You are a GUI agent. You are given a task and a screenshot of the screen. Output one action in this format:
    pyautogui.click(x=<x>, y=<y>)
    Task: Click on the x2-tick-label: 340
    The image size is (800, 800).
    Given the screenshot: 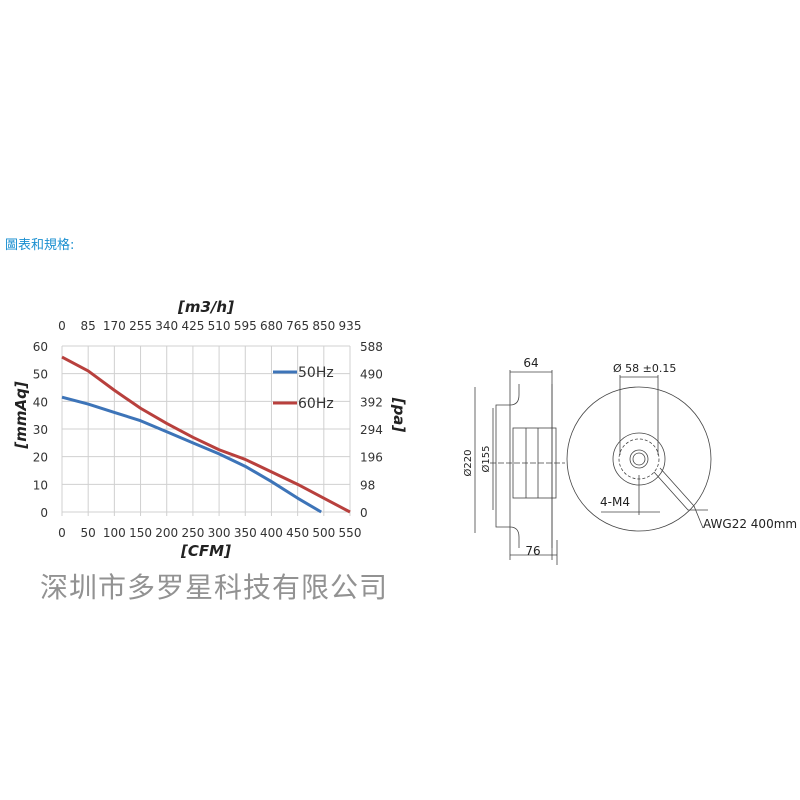 What is the action you would take?
    pyautogui.click(x=166, y=326)
    